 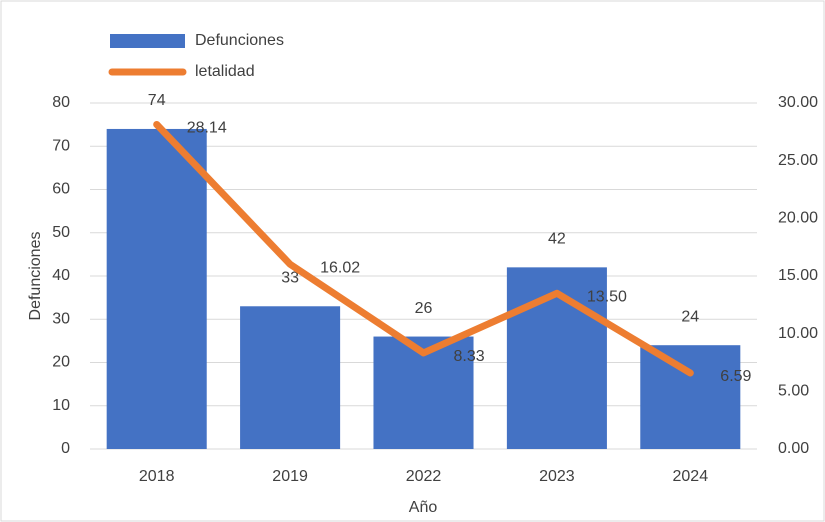 What do you see at coordinates (61, 362) in the screenshot?
I see `y-tick-label: 20` at bounding box center [61, 362].